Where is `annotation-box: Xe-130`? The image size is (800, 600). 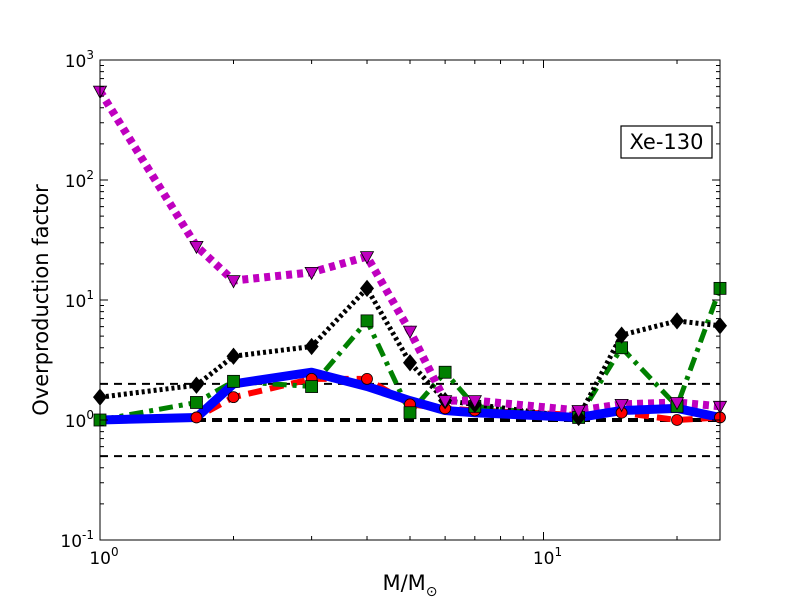
annotation-box: Xe-130 is located at coordinates (666, 142).